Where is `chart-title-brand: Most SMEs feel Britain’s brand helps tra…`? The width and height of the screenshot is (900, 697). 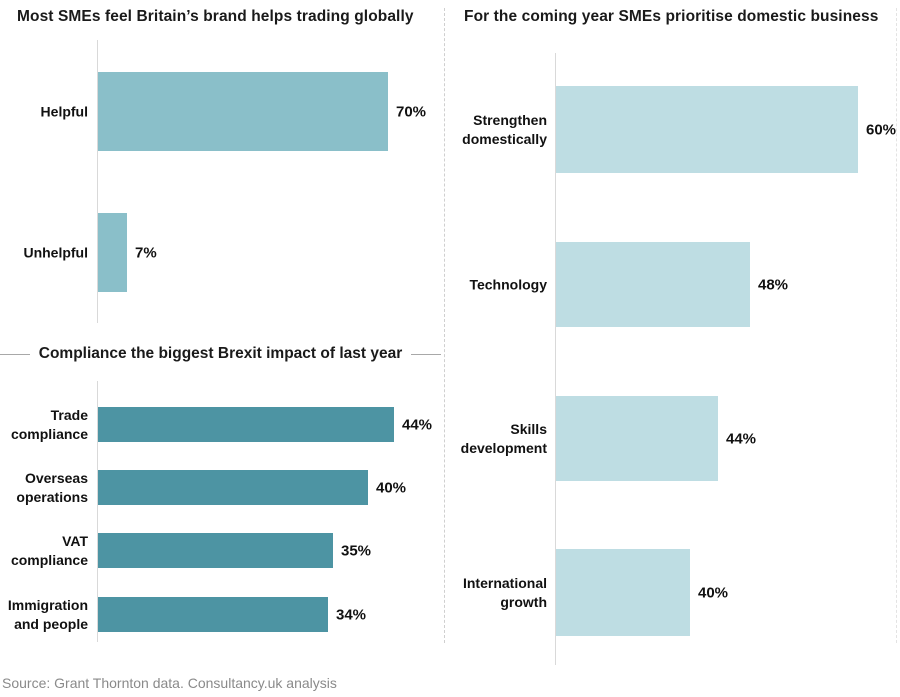
chart-title-brand: Most SMEs feel Britain’s brand helps tra… is located at coordinates (215, 16).